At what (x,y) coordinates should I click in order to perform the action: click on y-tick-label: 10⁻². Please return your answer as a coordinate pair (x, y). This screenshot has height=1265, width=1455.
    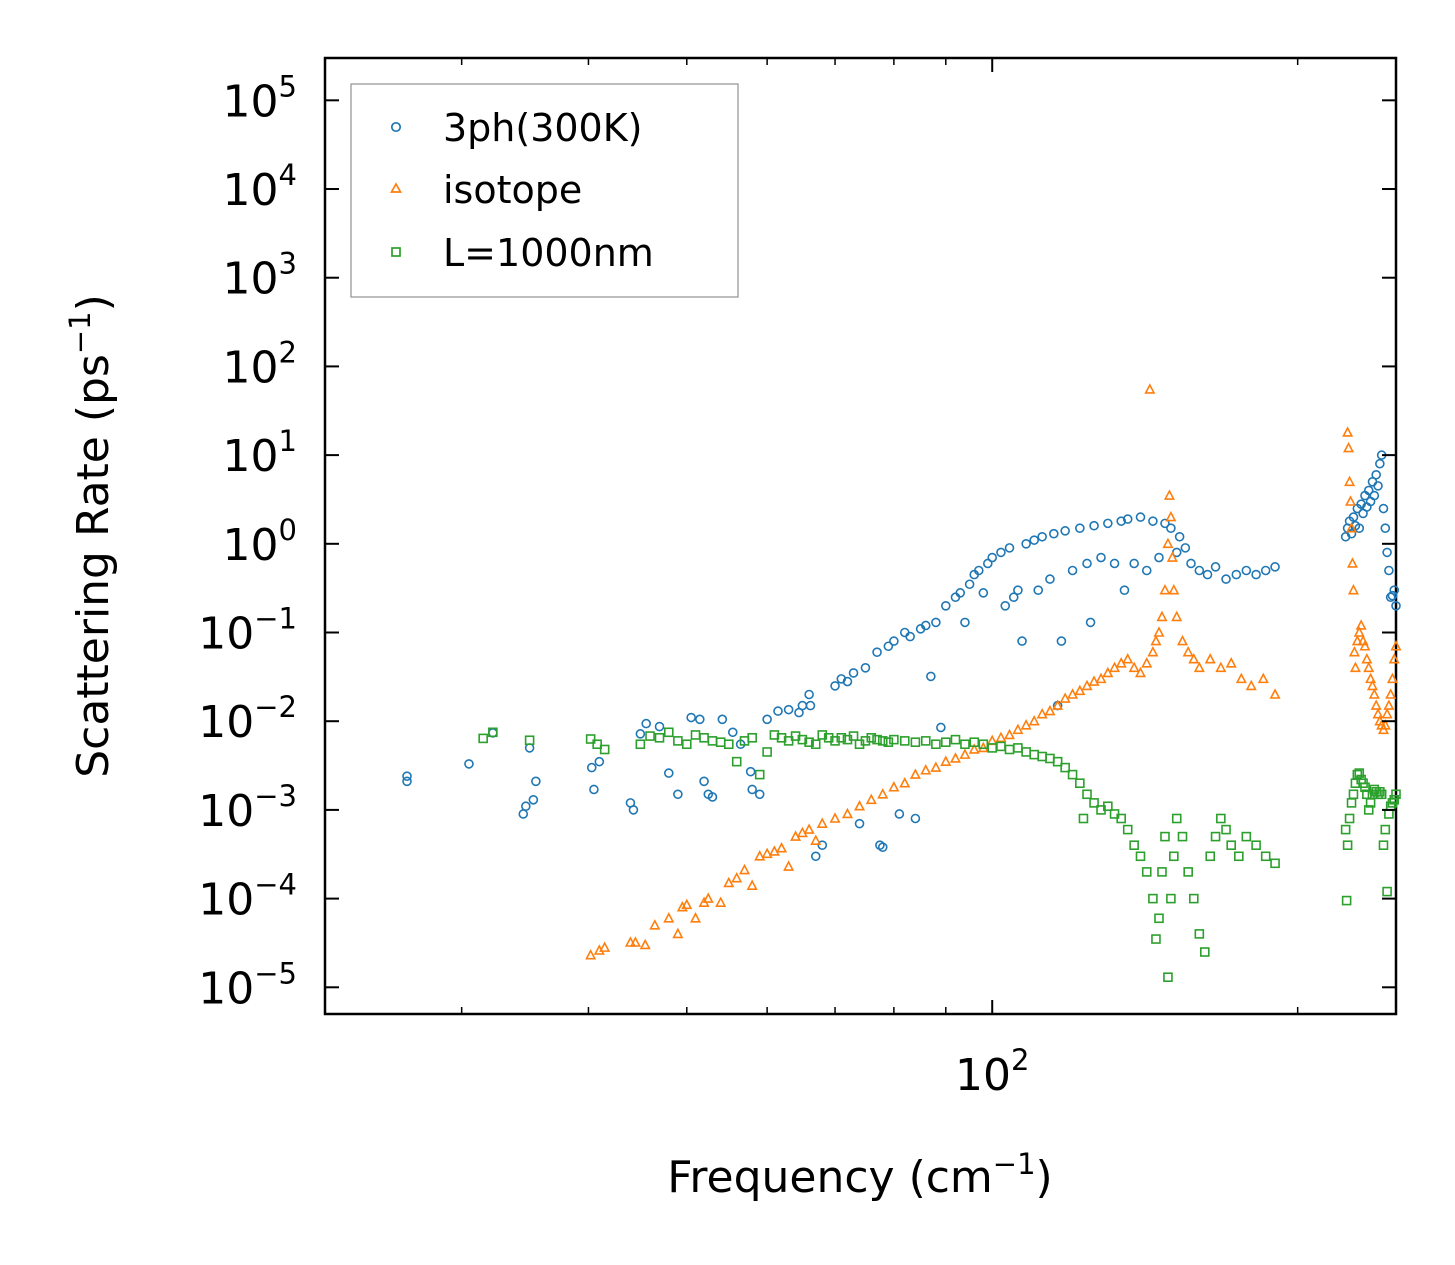
    Looking at the image, I should click on (247, 719).